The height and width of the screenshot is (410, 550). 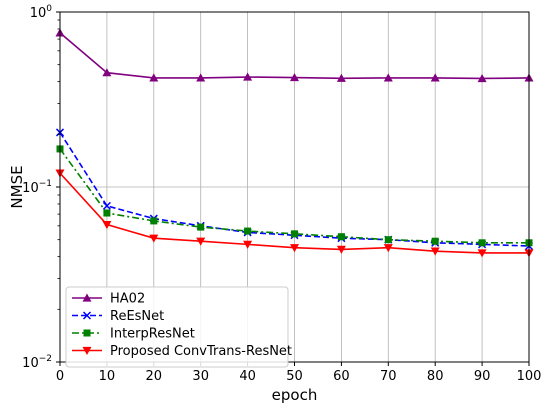 I want to click on x-tick-label: 60, so click(x=341, y=376).